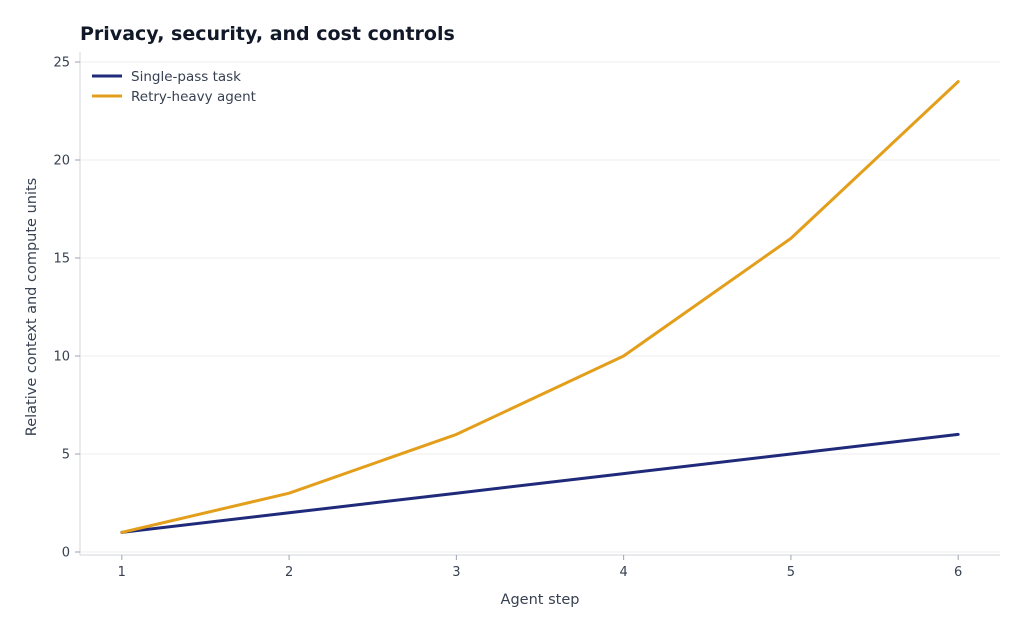  What do you see at coordinates (61, 63) in the screenshot?
I see `y-tick-label: 25` at bounding box center [61, 63].